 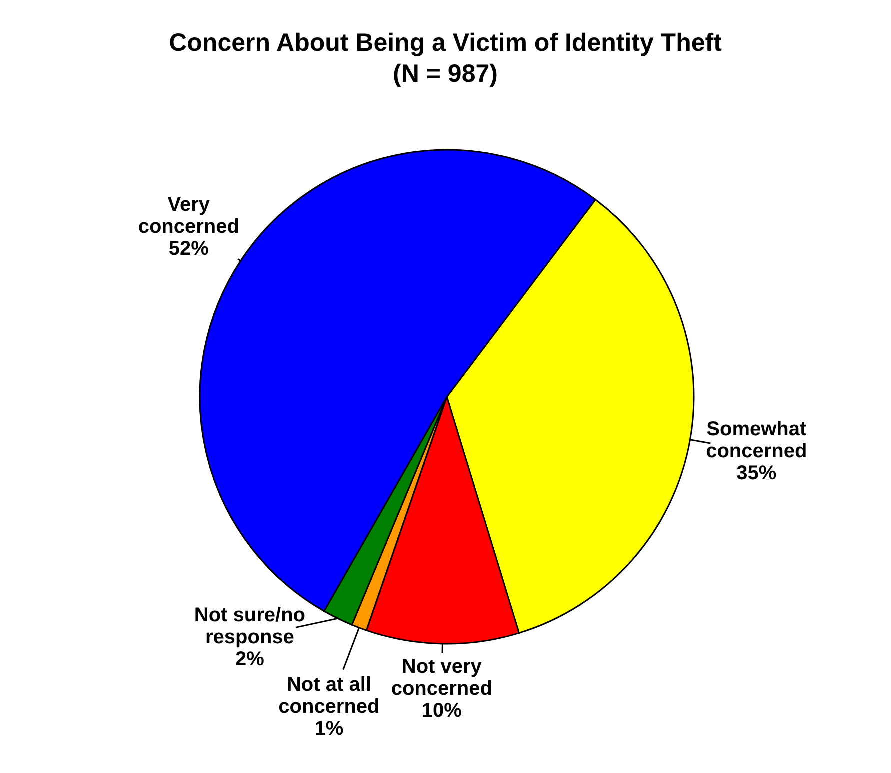 I want to click on slice-label: Not at all concerned, so click(x=329, y=696).